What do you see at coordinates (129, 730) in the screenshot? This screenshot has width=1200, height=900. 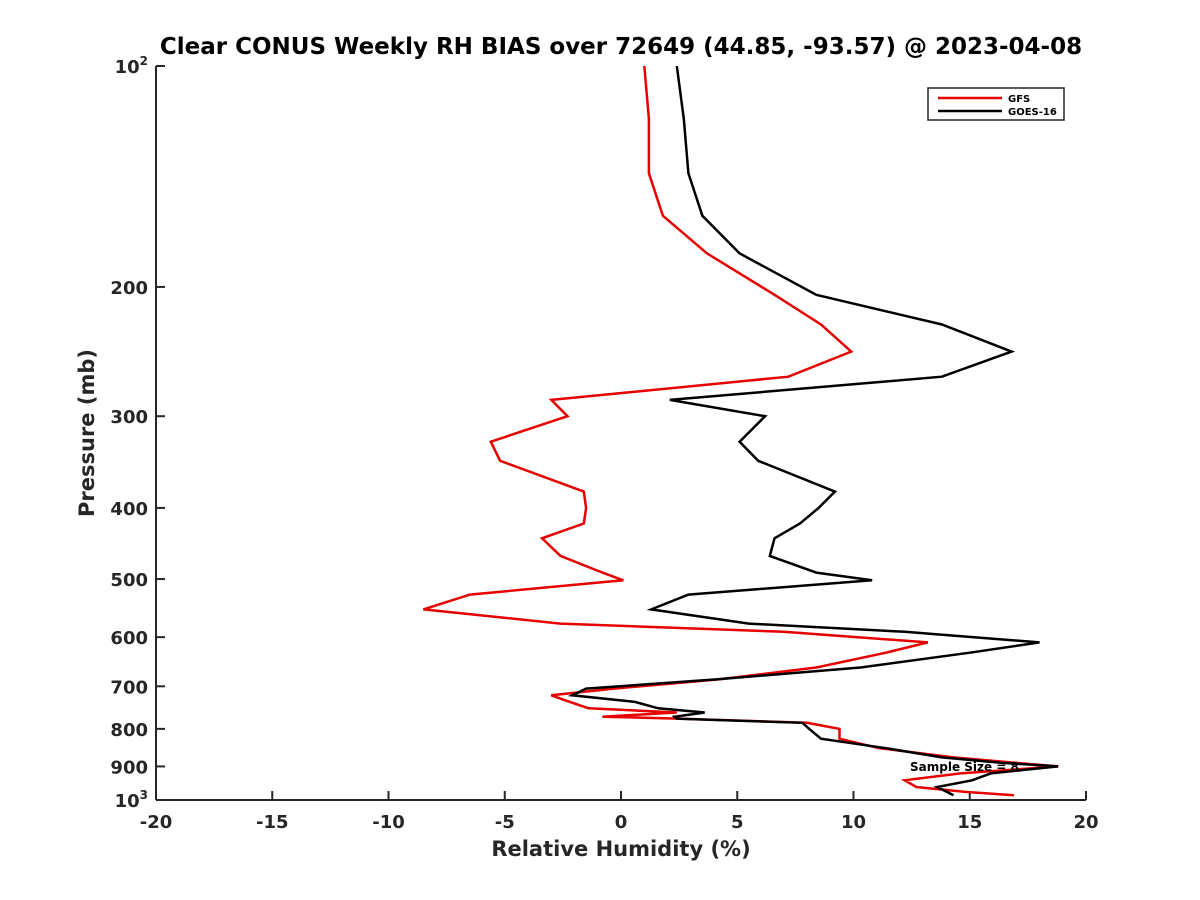 I see `y-tick-label: 800` at bounding box center [129, 730].